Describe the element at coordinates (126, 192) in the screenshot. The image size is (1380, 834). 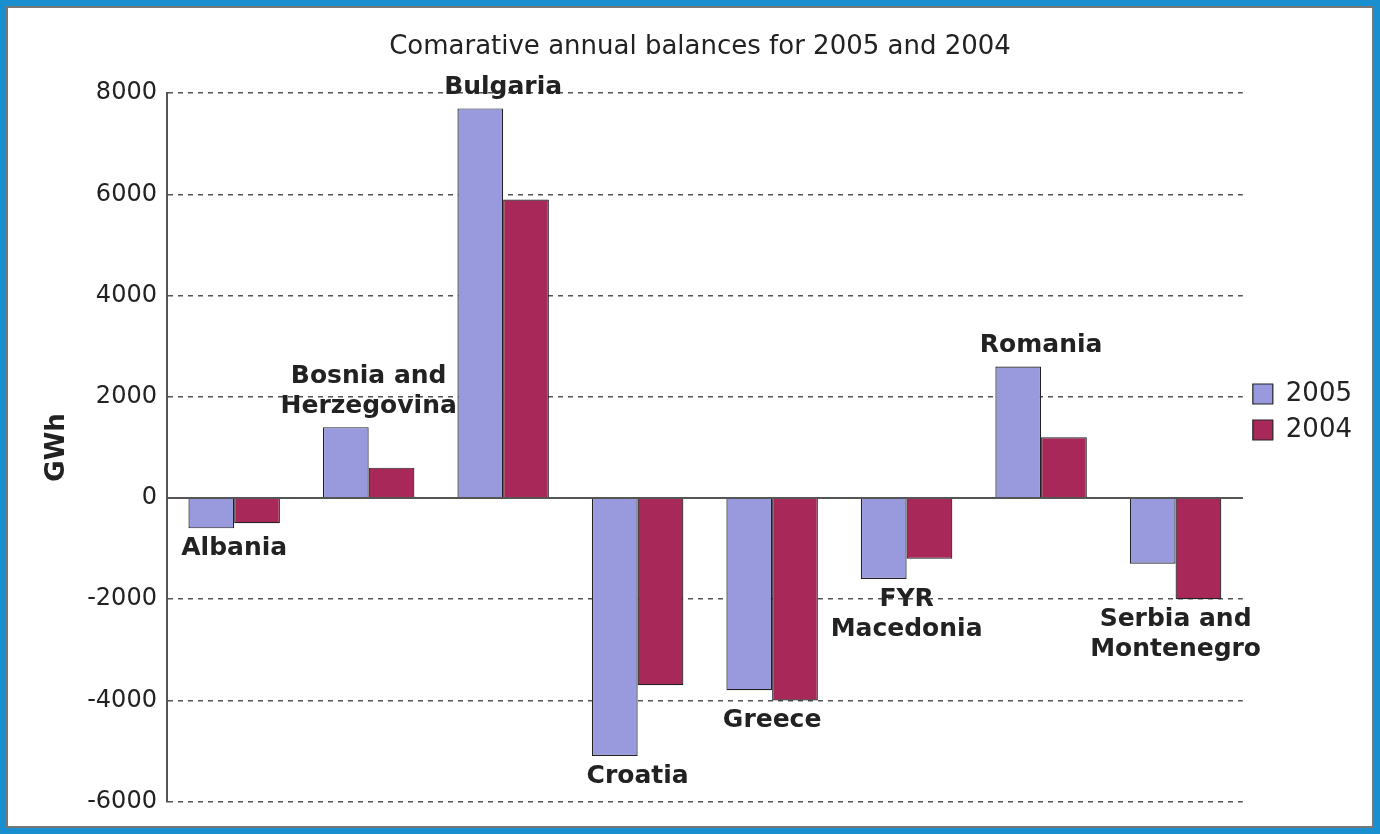
I see `y-tick-label: 6000` at that location.